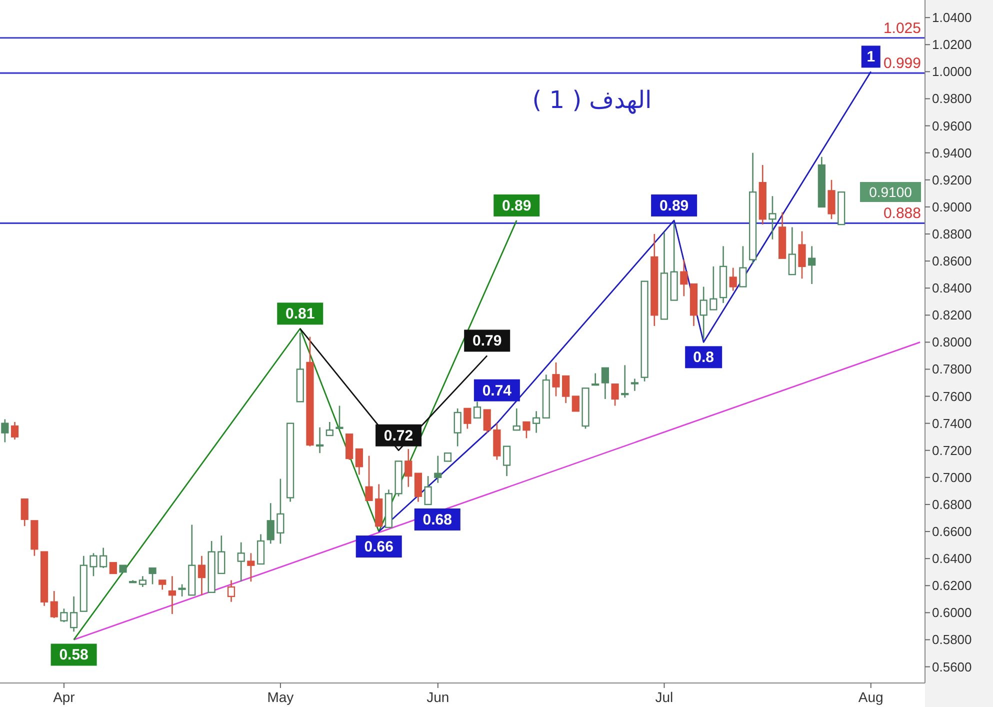 The image size is (993, 707). I want to click on y-tick-label: 1.0000, so click(952, 72).